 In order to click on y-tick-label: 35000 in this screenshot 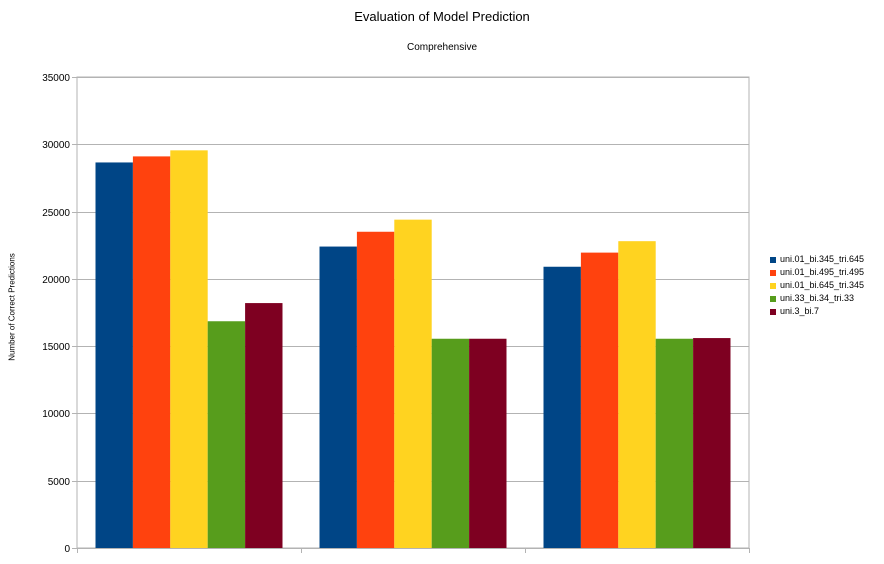, I will do `click(56, 78)`.